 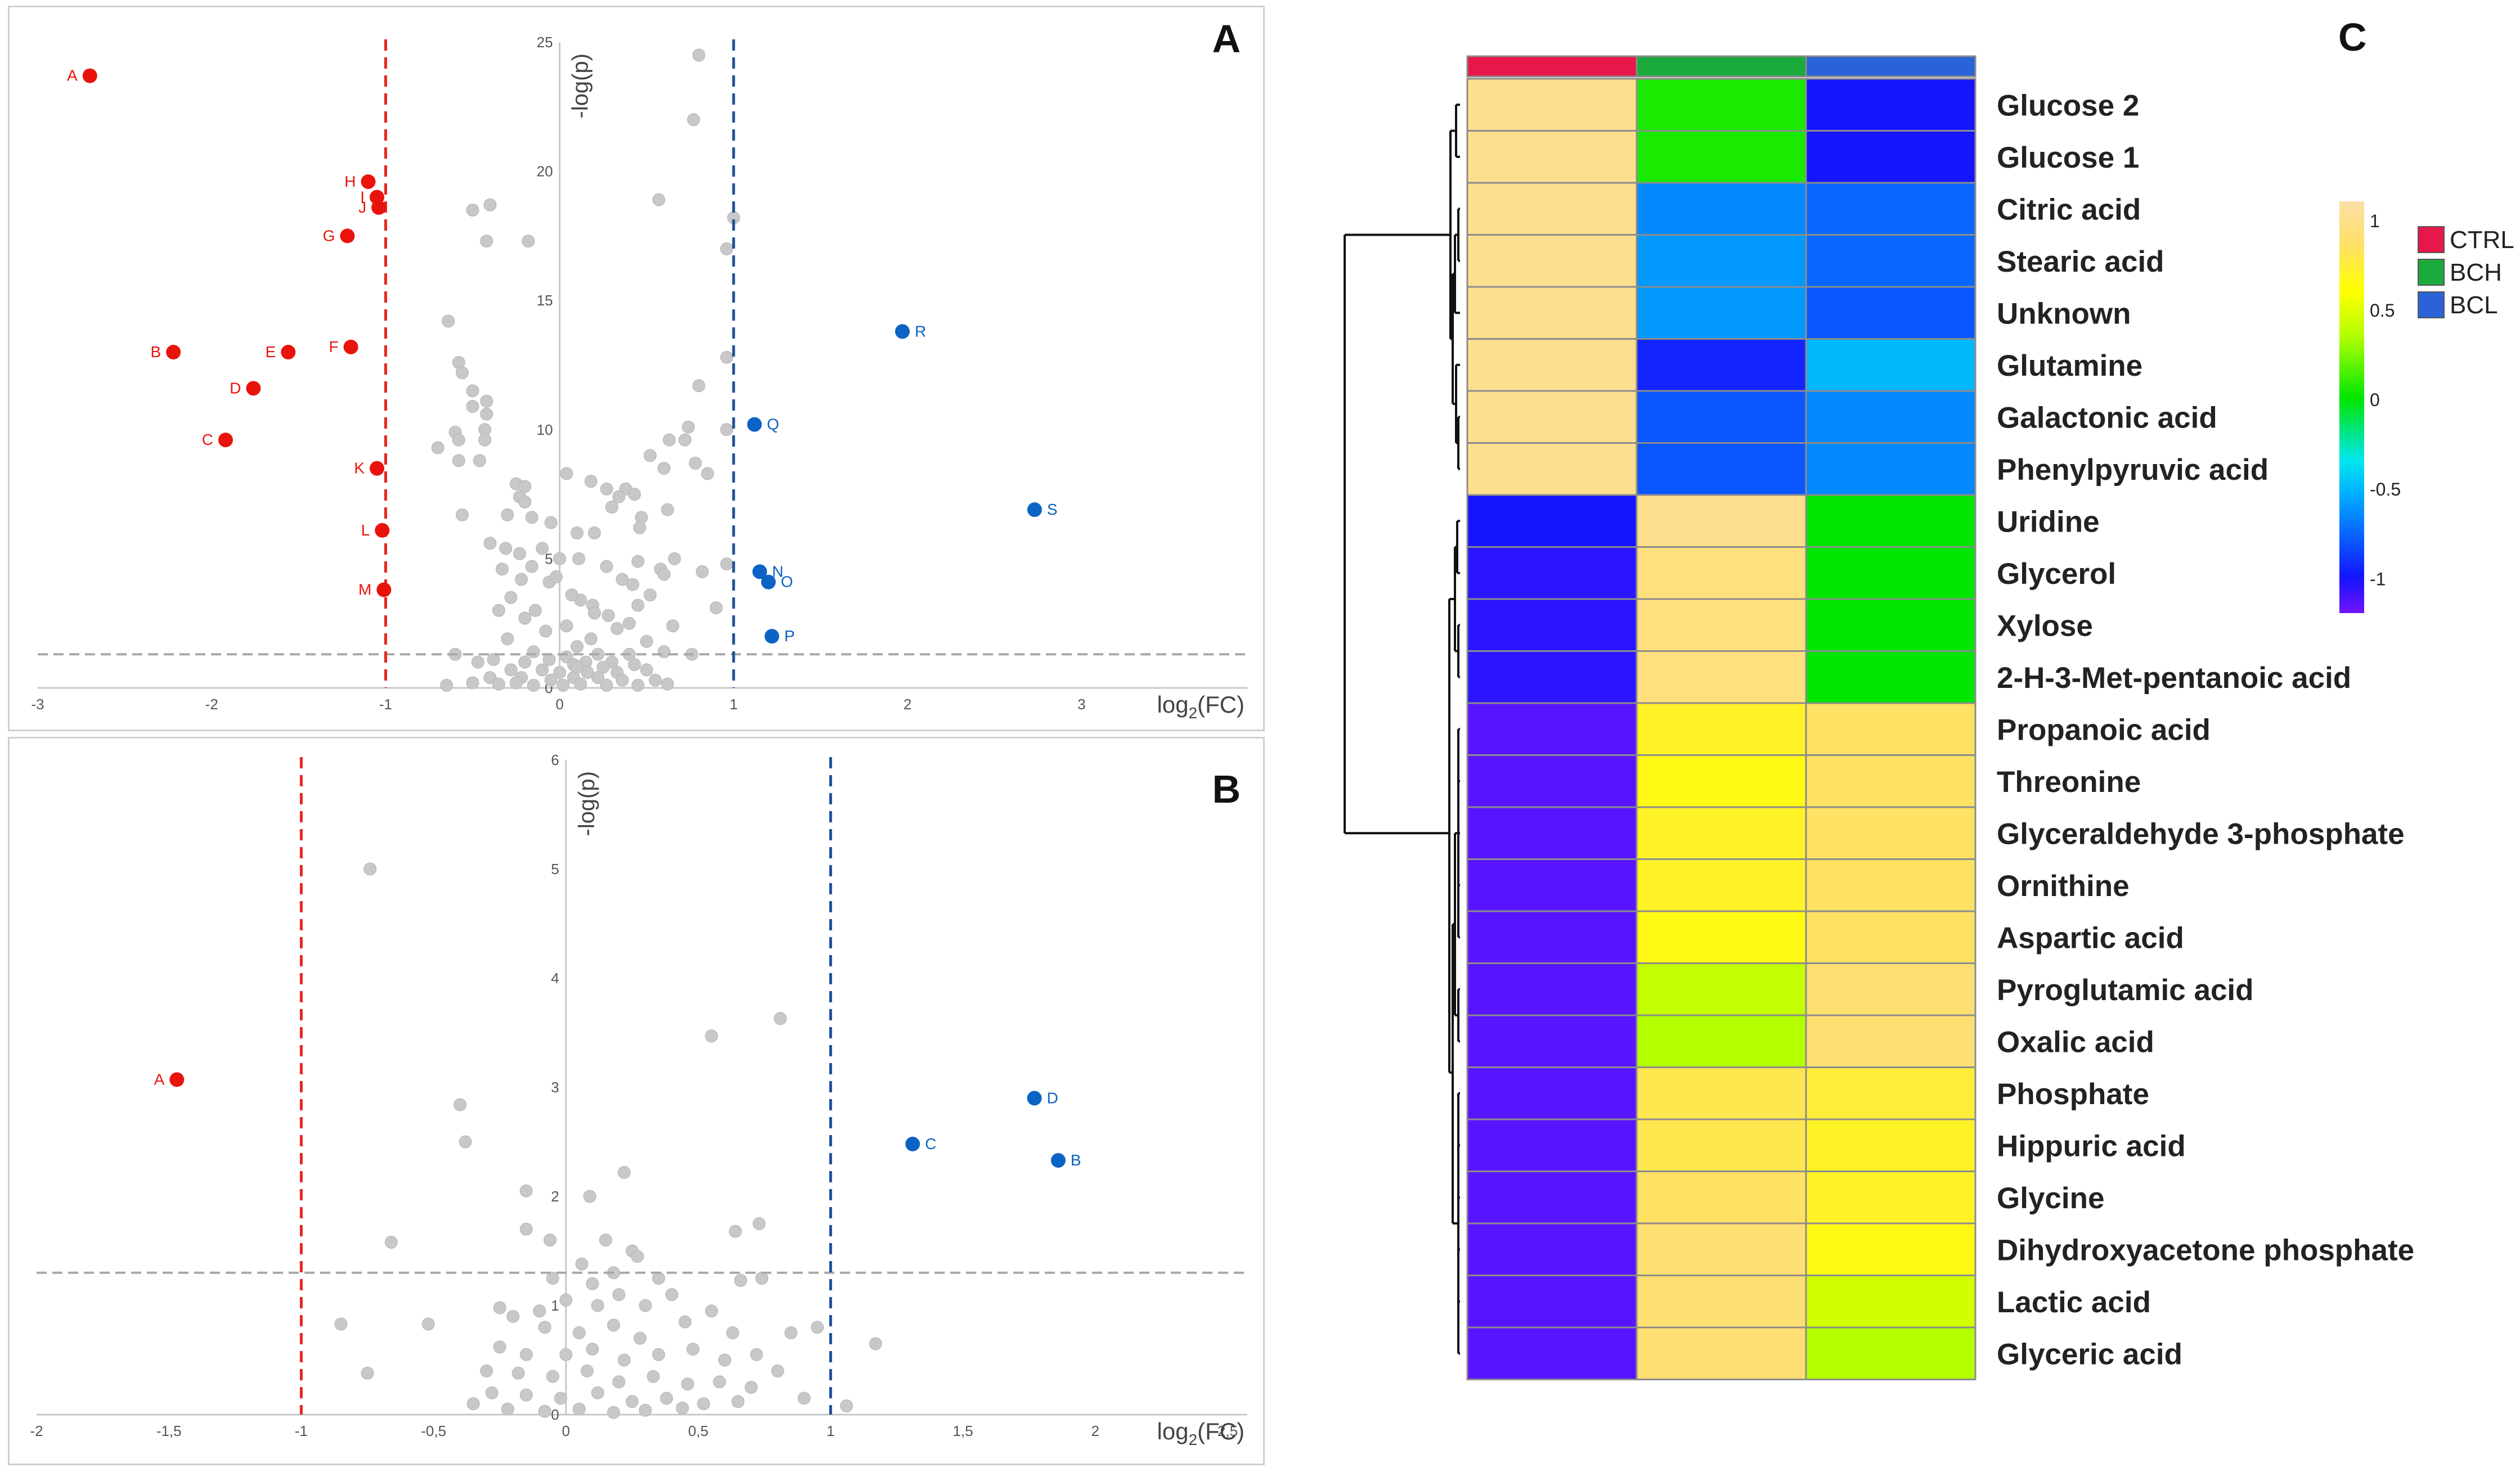 What do you see at coordinates (2063, 886) in the screenshot?
I see `row-label: Ornithine` at bounding box center [2063, 886].